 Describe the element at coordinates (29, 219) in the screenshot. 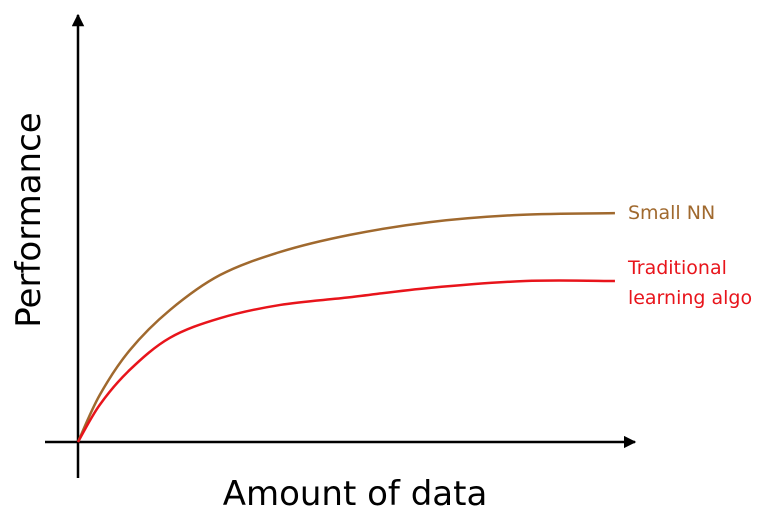

I see `y-axis-title: Performance` at that location.